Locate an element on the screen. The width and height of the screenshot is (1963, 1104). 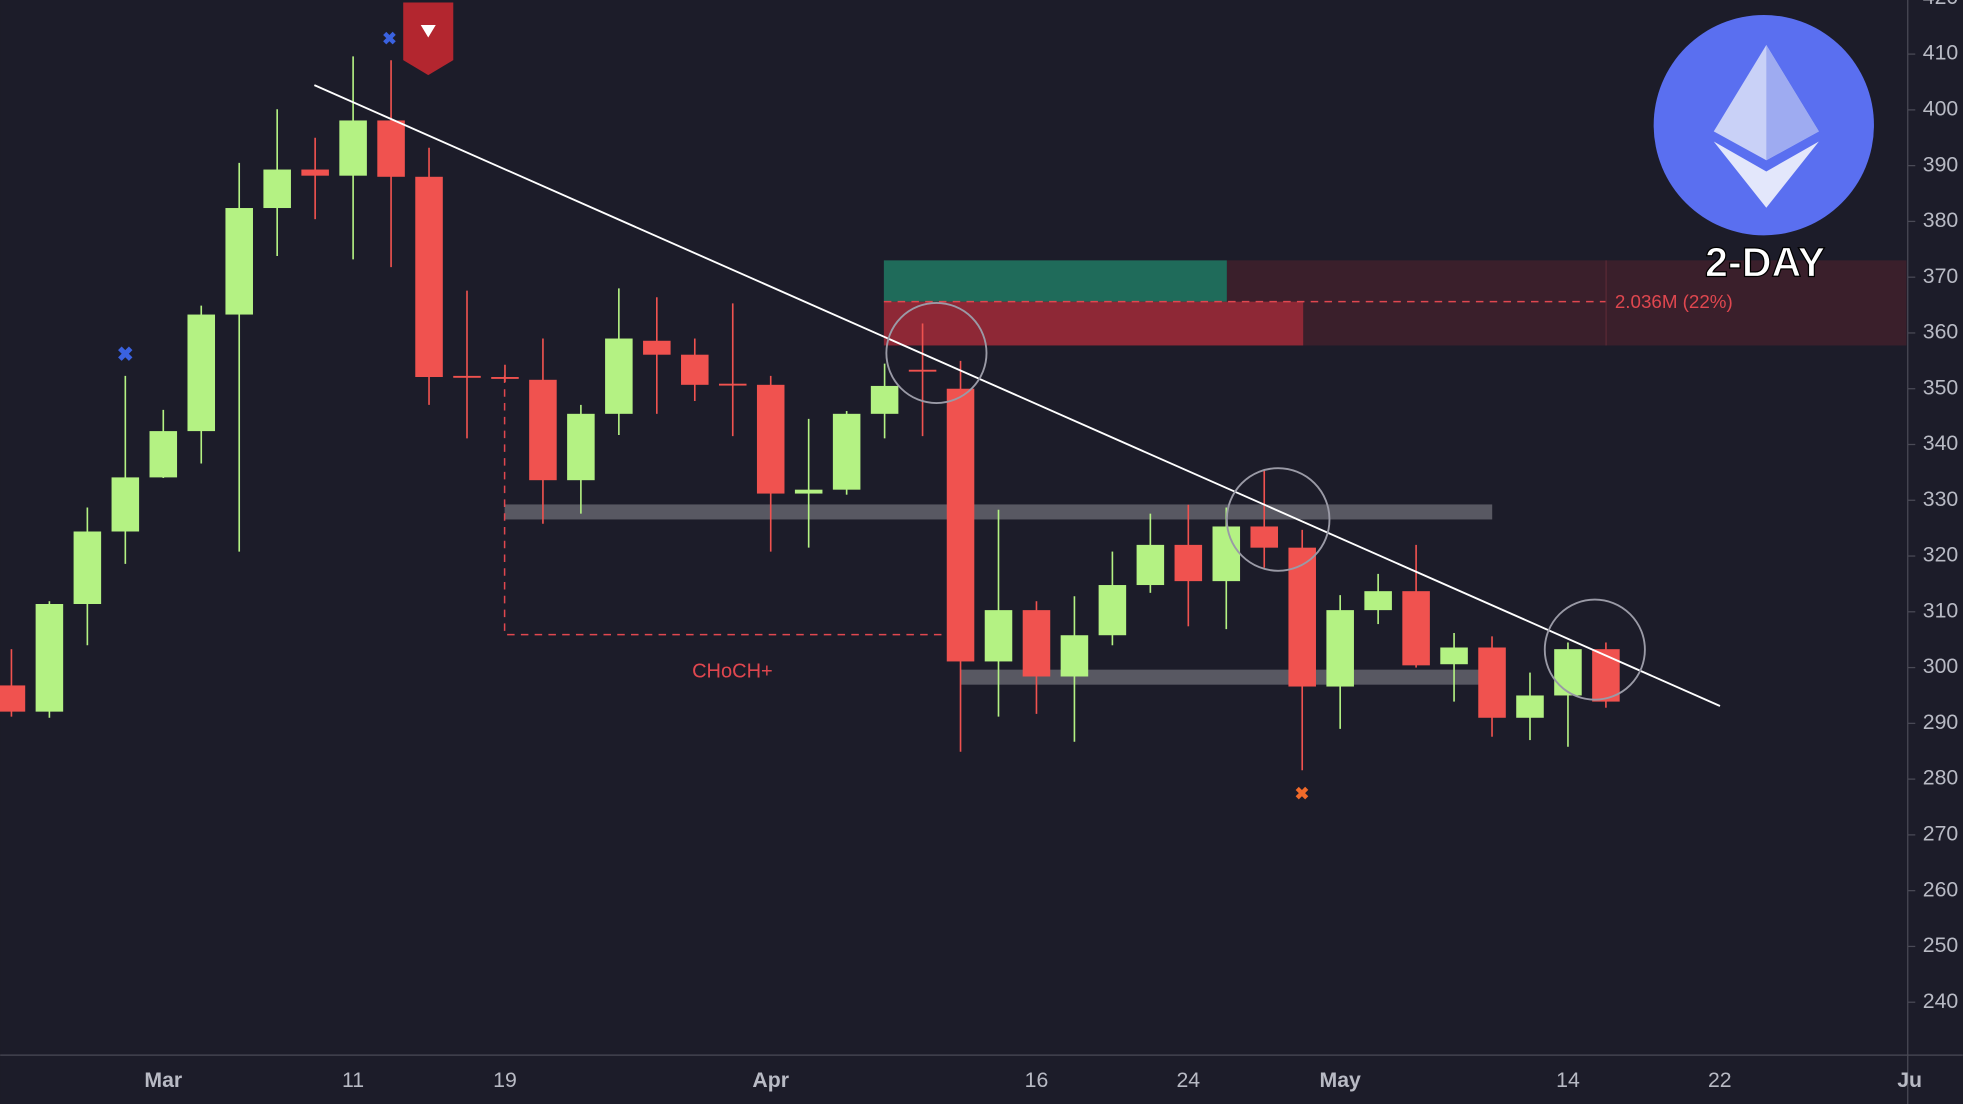
y-tick-label: 240 is located at coordinates (1940, 1001).